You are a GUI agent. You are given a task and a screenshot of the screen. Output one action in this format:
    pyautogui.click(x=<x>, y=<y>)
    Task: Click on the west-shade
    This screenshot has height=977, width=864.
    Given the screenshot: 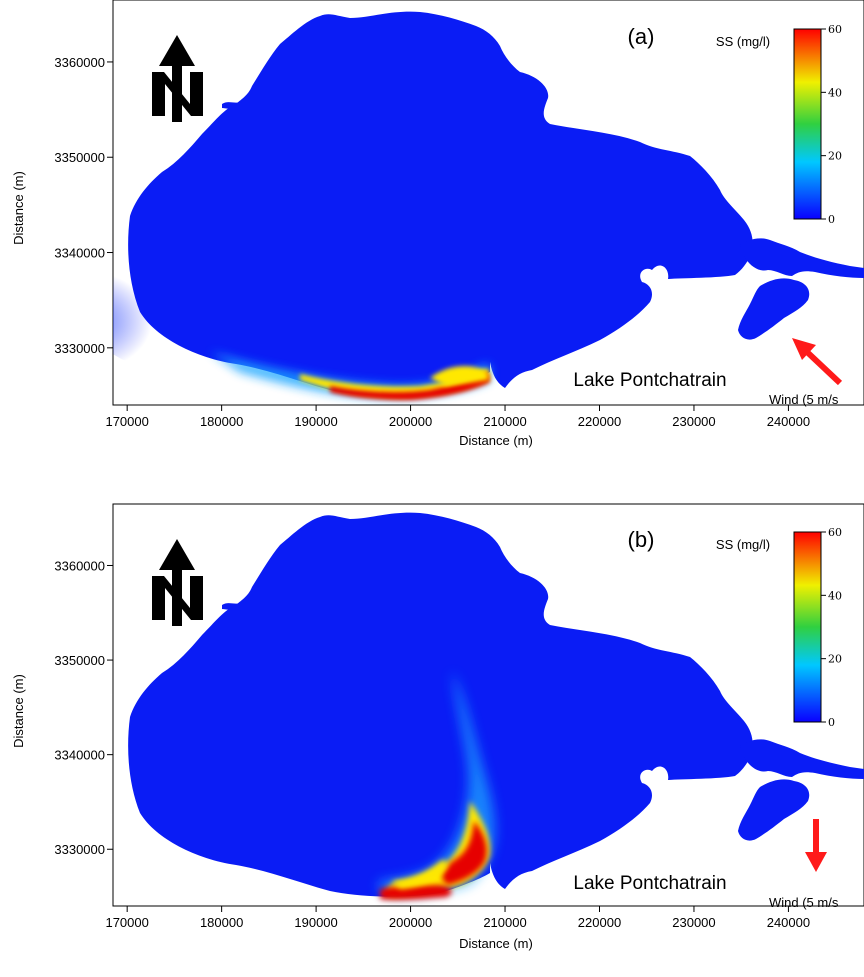 What is the action you would take?
    pyautogui.click(x=186, y=300)
    